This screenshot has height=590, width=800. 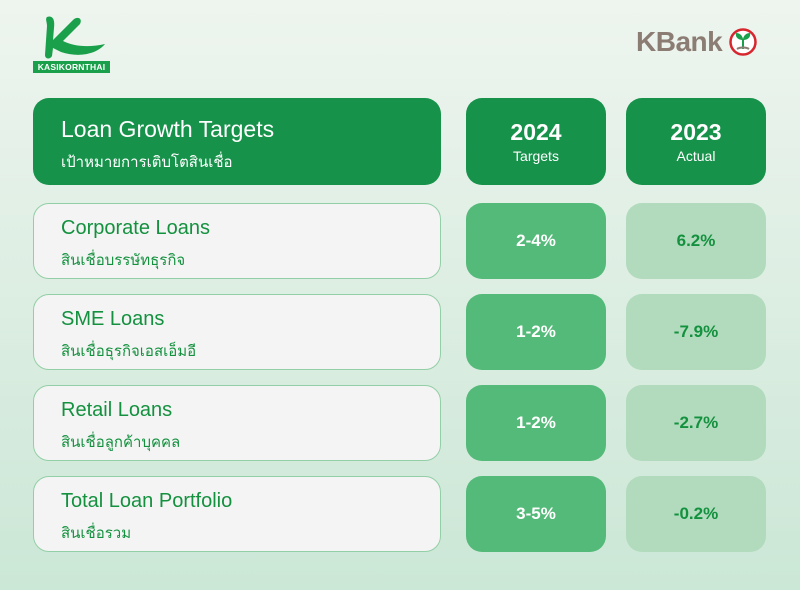 I want to click on target-value-sme: 1-2%, so click(x=536, y=332).